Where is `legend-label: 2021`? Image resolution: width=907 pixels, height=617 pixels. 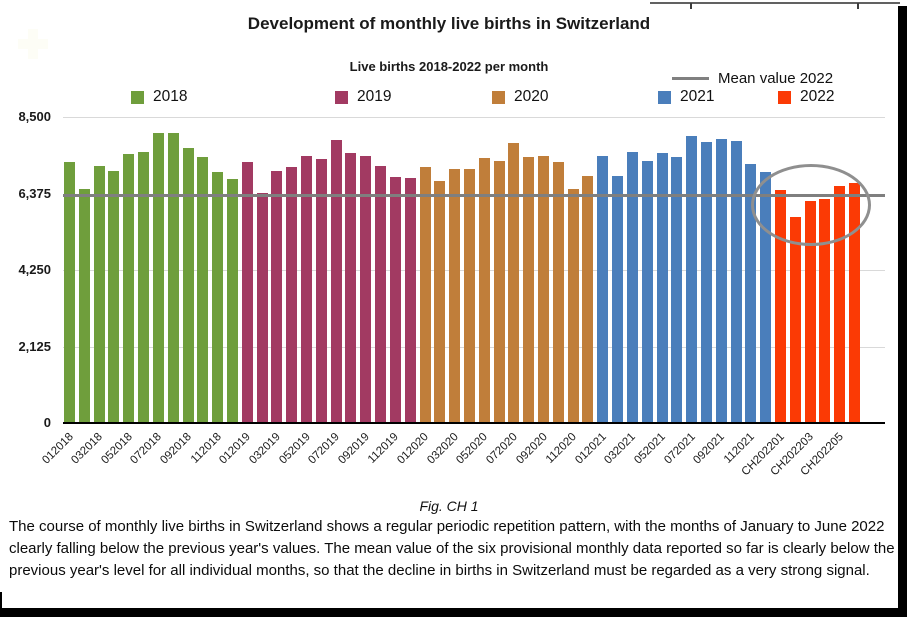
legend-label: 2021 is located at coordinates (697, 96).